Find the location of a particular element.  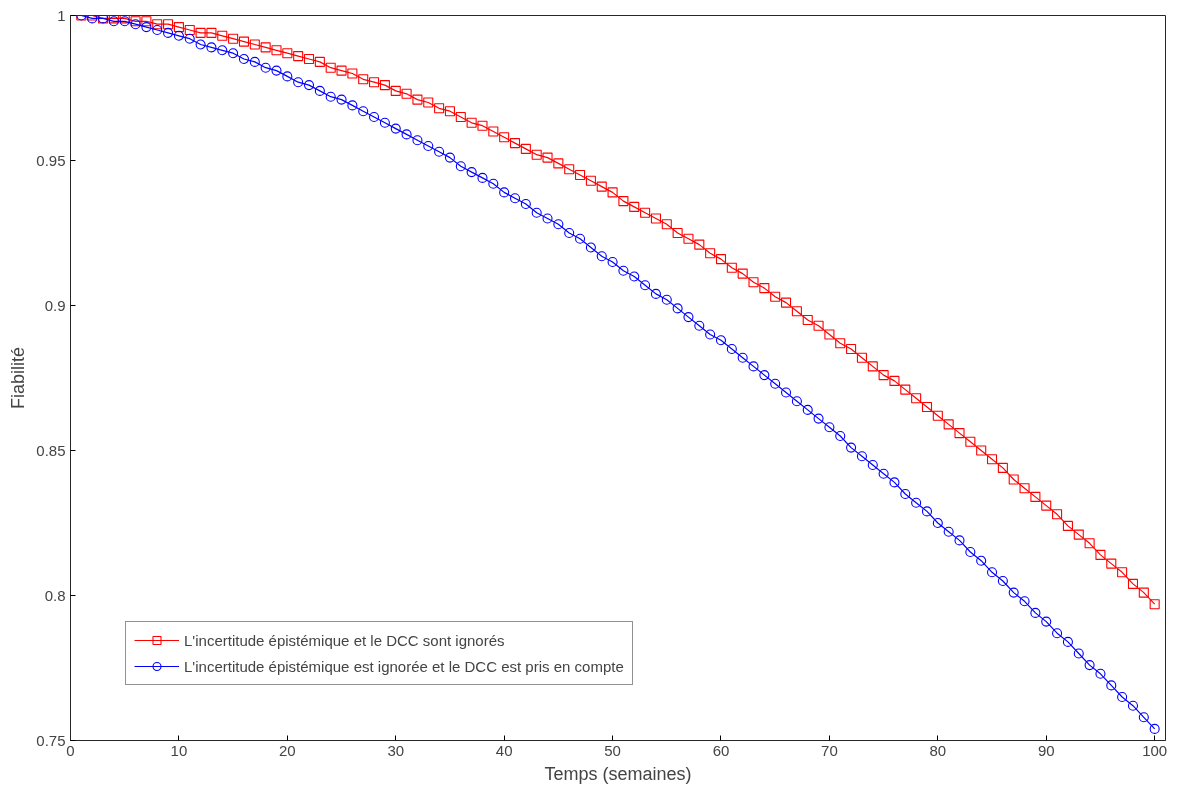

x-tick-label: 40 is located at coordinates (504, 750).